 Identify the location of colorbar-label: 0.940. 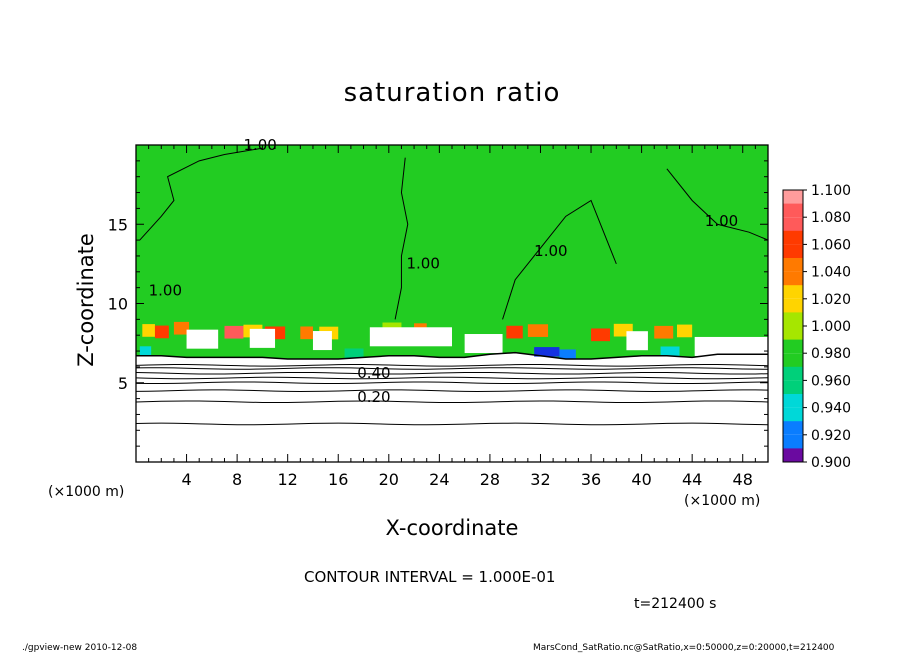
(831, 409).